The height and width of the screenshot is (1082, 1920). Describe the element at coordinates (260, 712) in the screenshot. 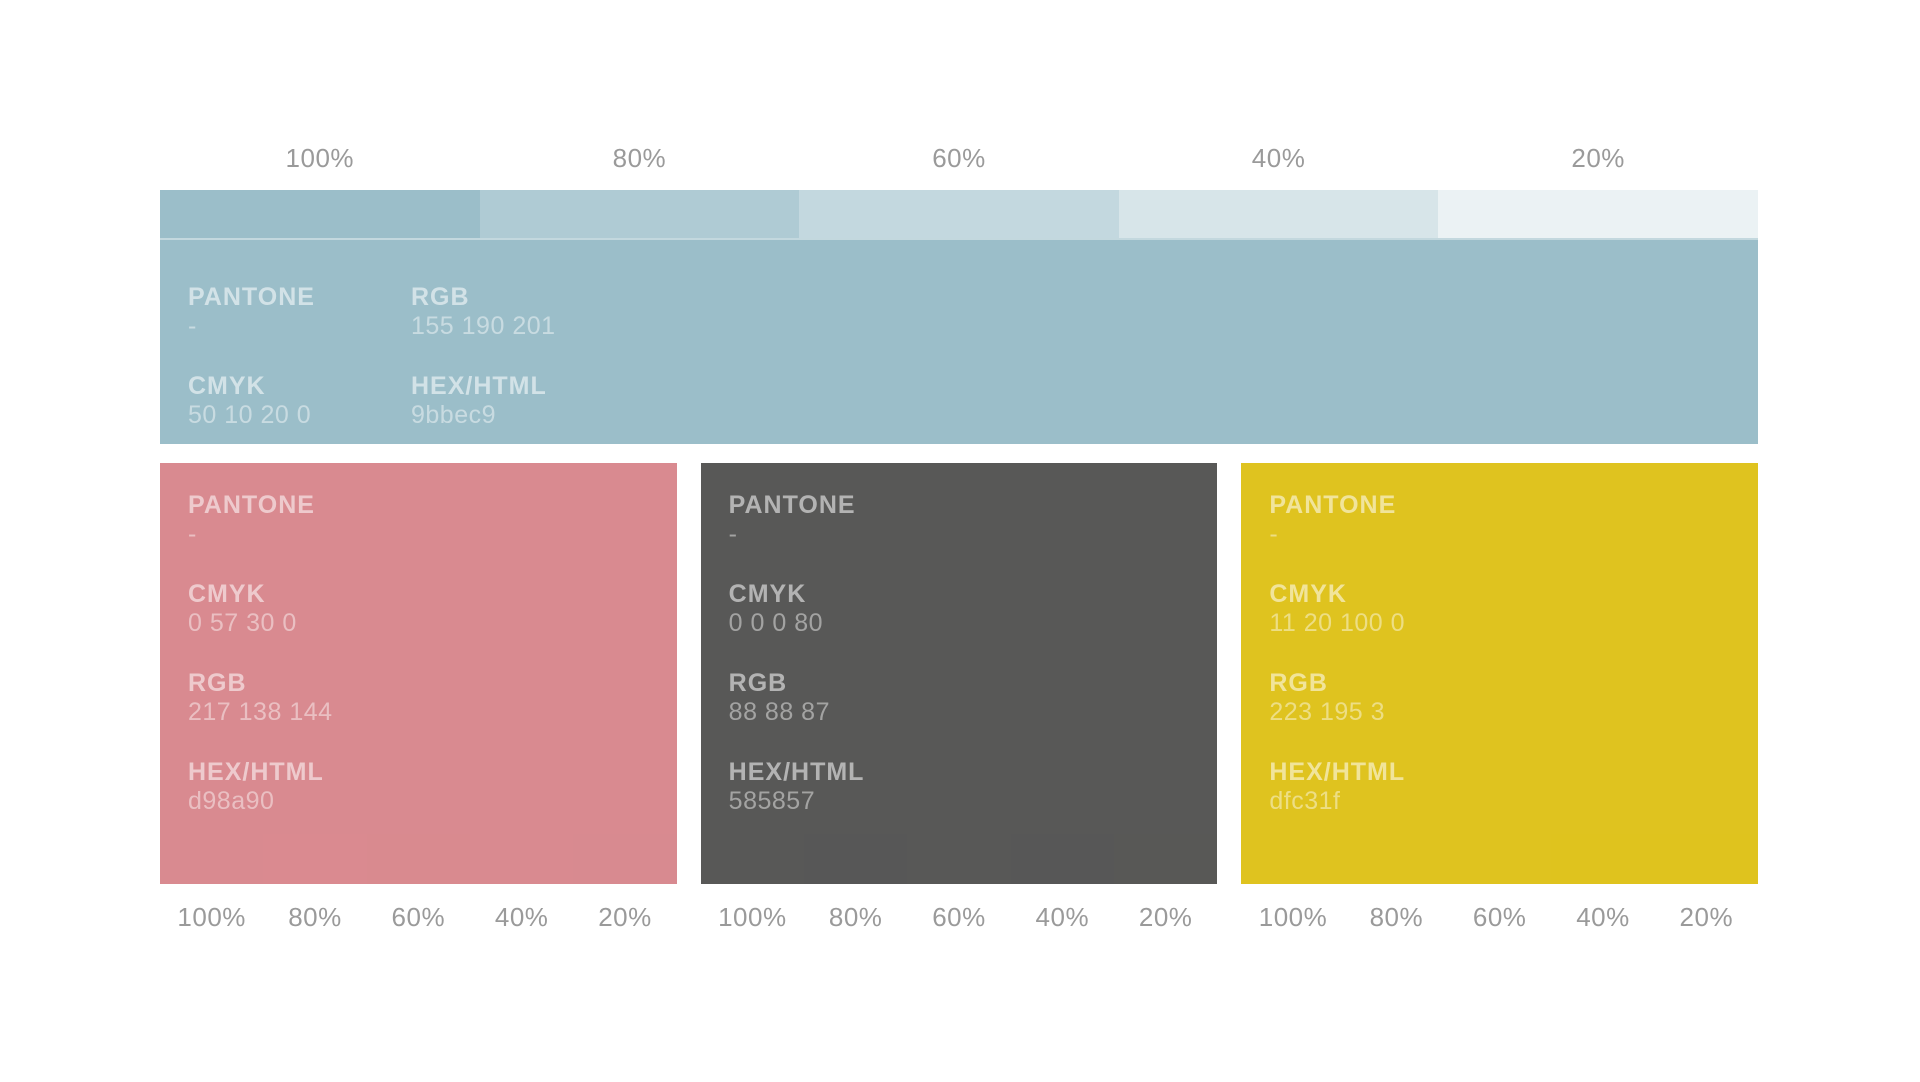

I see `spec-value: 217 138 144` at that location.